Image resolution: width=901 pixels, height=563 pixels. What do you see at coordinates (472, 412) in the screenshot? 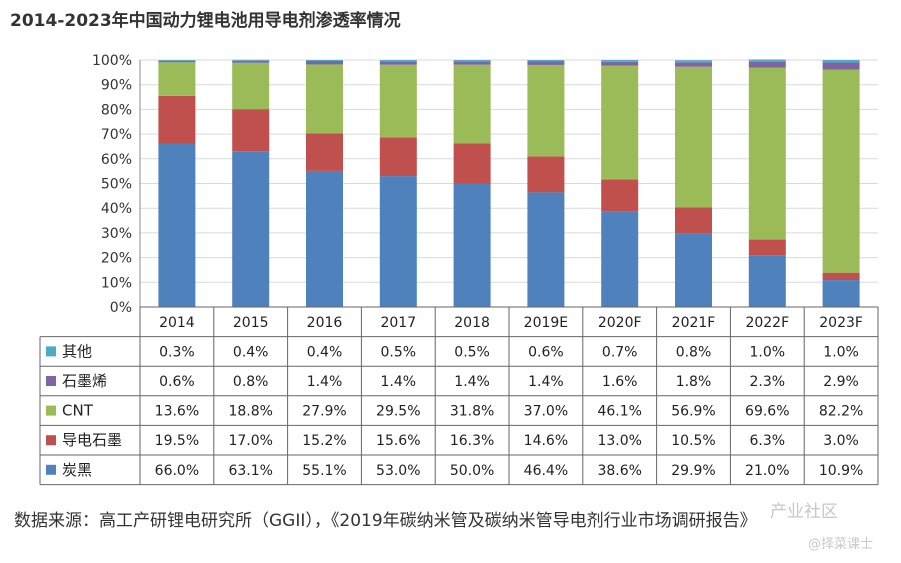
I see `data-label: 31.8%` at bounding box center [472, 412].